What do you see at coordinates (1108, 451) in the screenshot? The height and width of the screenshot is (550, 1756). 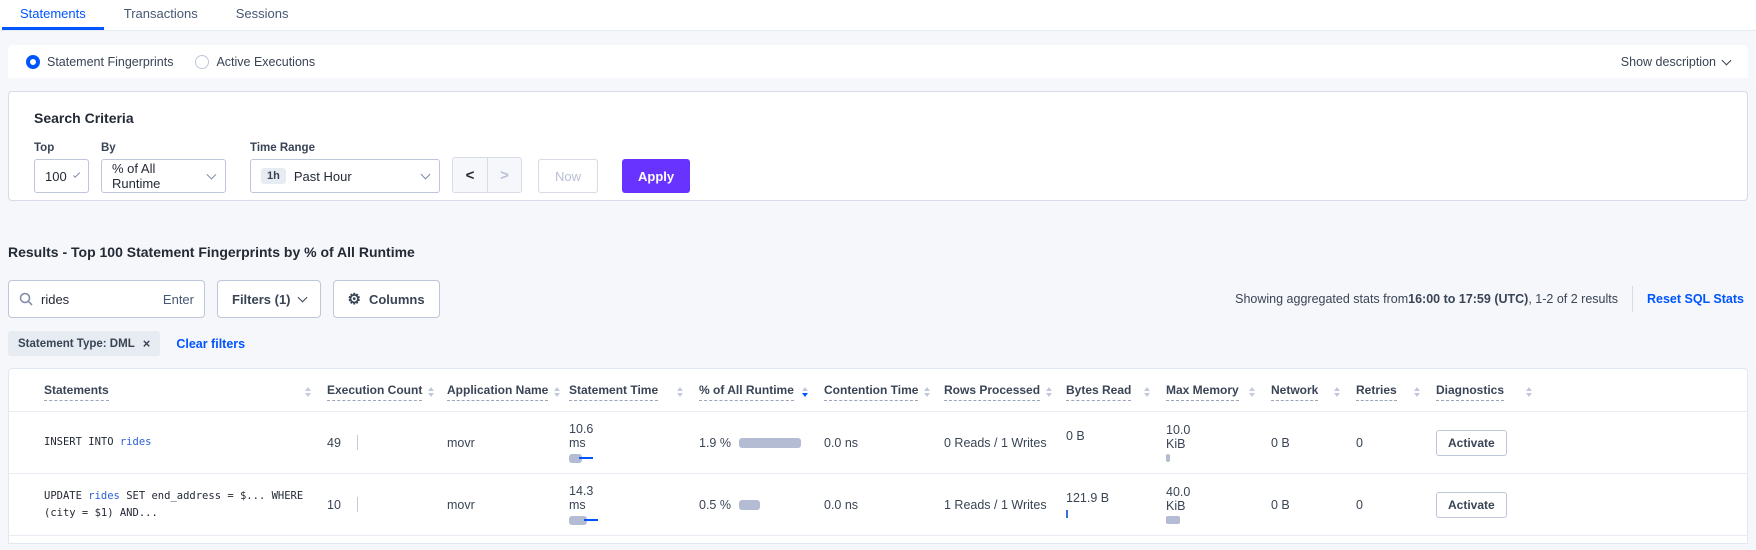 I see `bytes-read-bar` at bounding box center [1108, 451].